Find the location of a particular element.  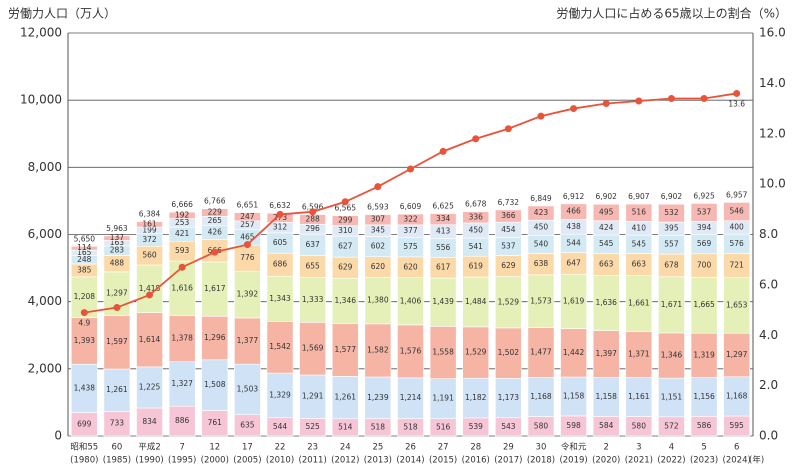

x-tick-year: (2023) is located at coordinates (704, 461).